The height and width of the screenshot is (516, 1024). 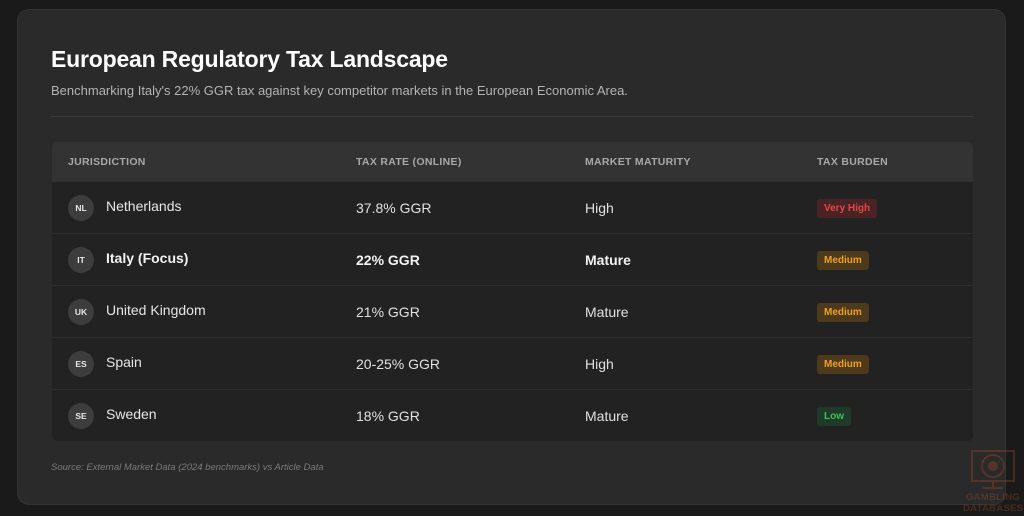 I want to click on monitor-roulette-icon, so click(x=993, y=469).